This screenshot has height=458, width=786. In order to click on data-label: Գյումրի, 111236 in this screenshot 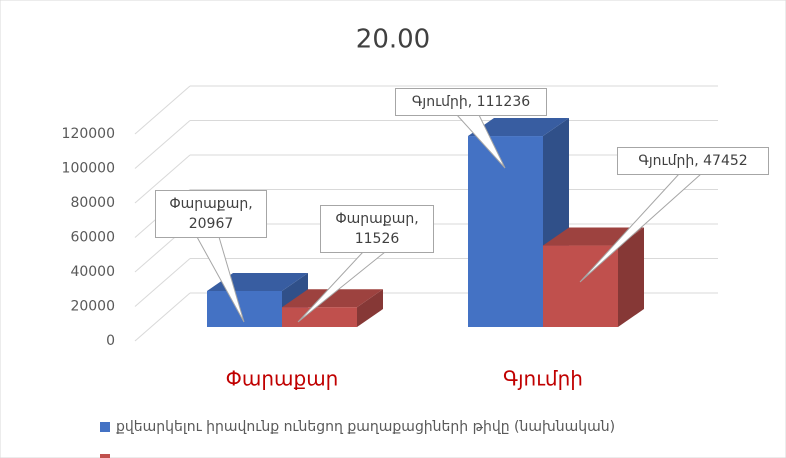, I will do `click(471, 102)`.